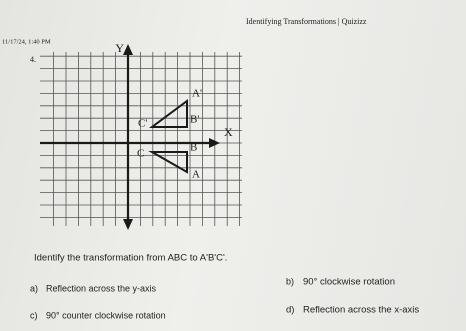 The height and width of the screenshot is (331, 466). Describe the element at coordinates (26, 41) in the screenshot. I see `print-date: 11/17/24, 1:40 PM` at that location.